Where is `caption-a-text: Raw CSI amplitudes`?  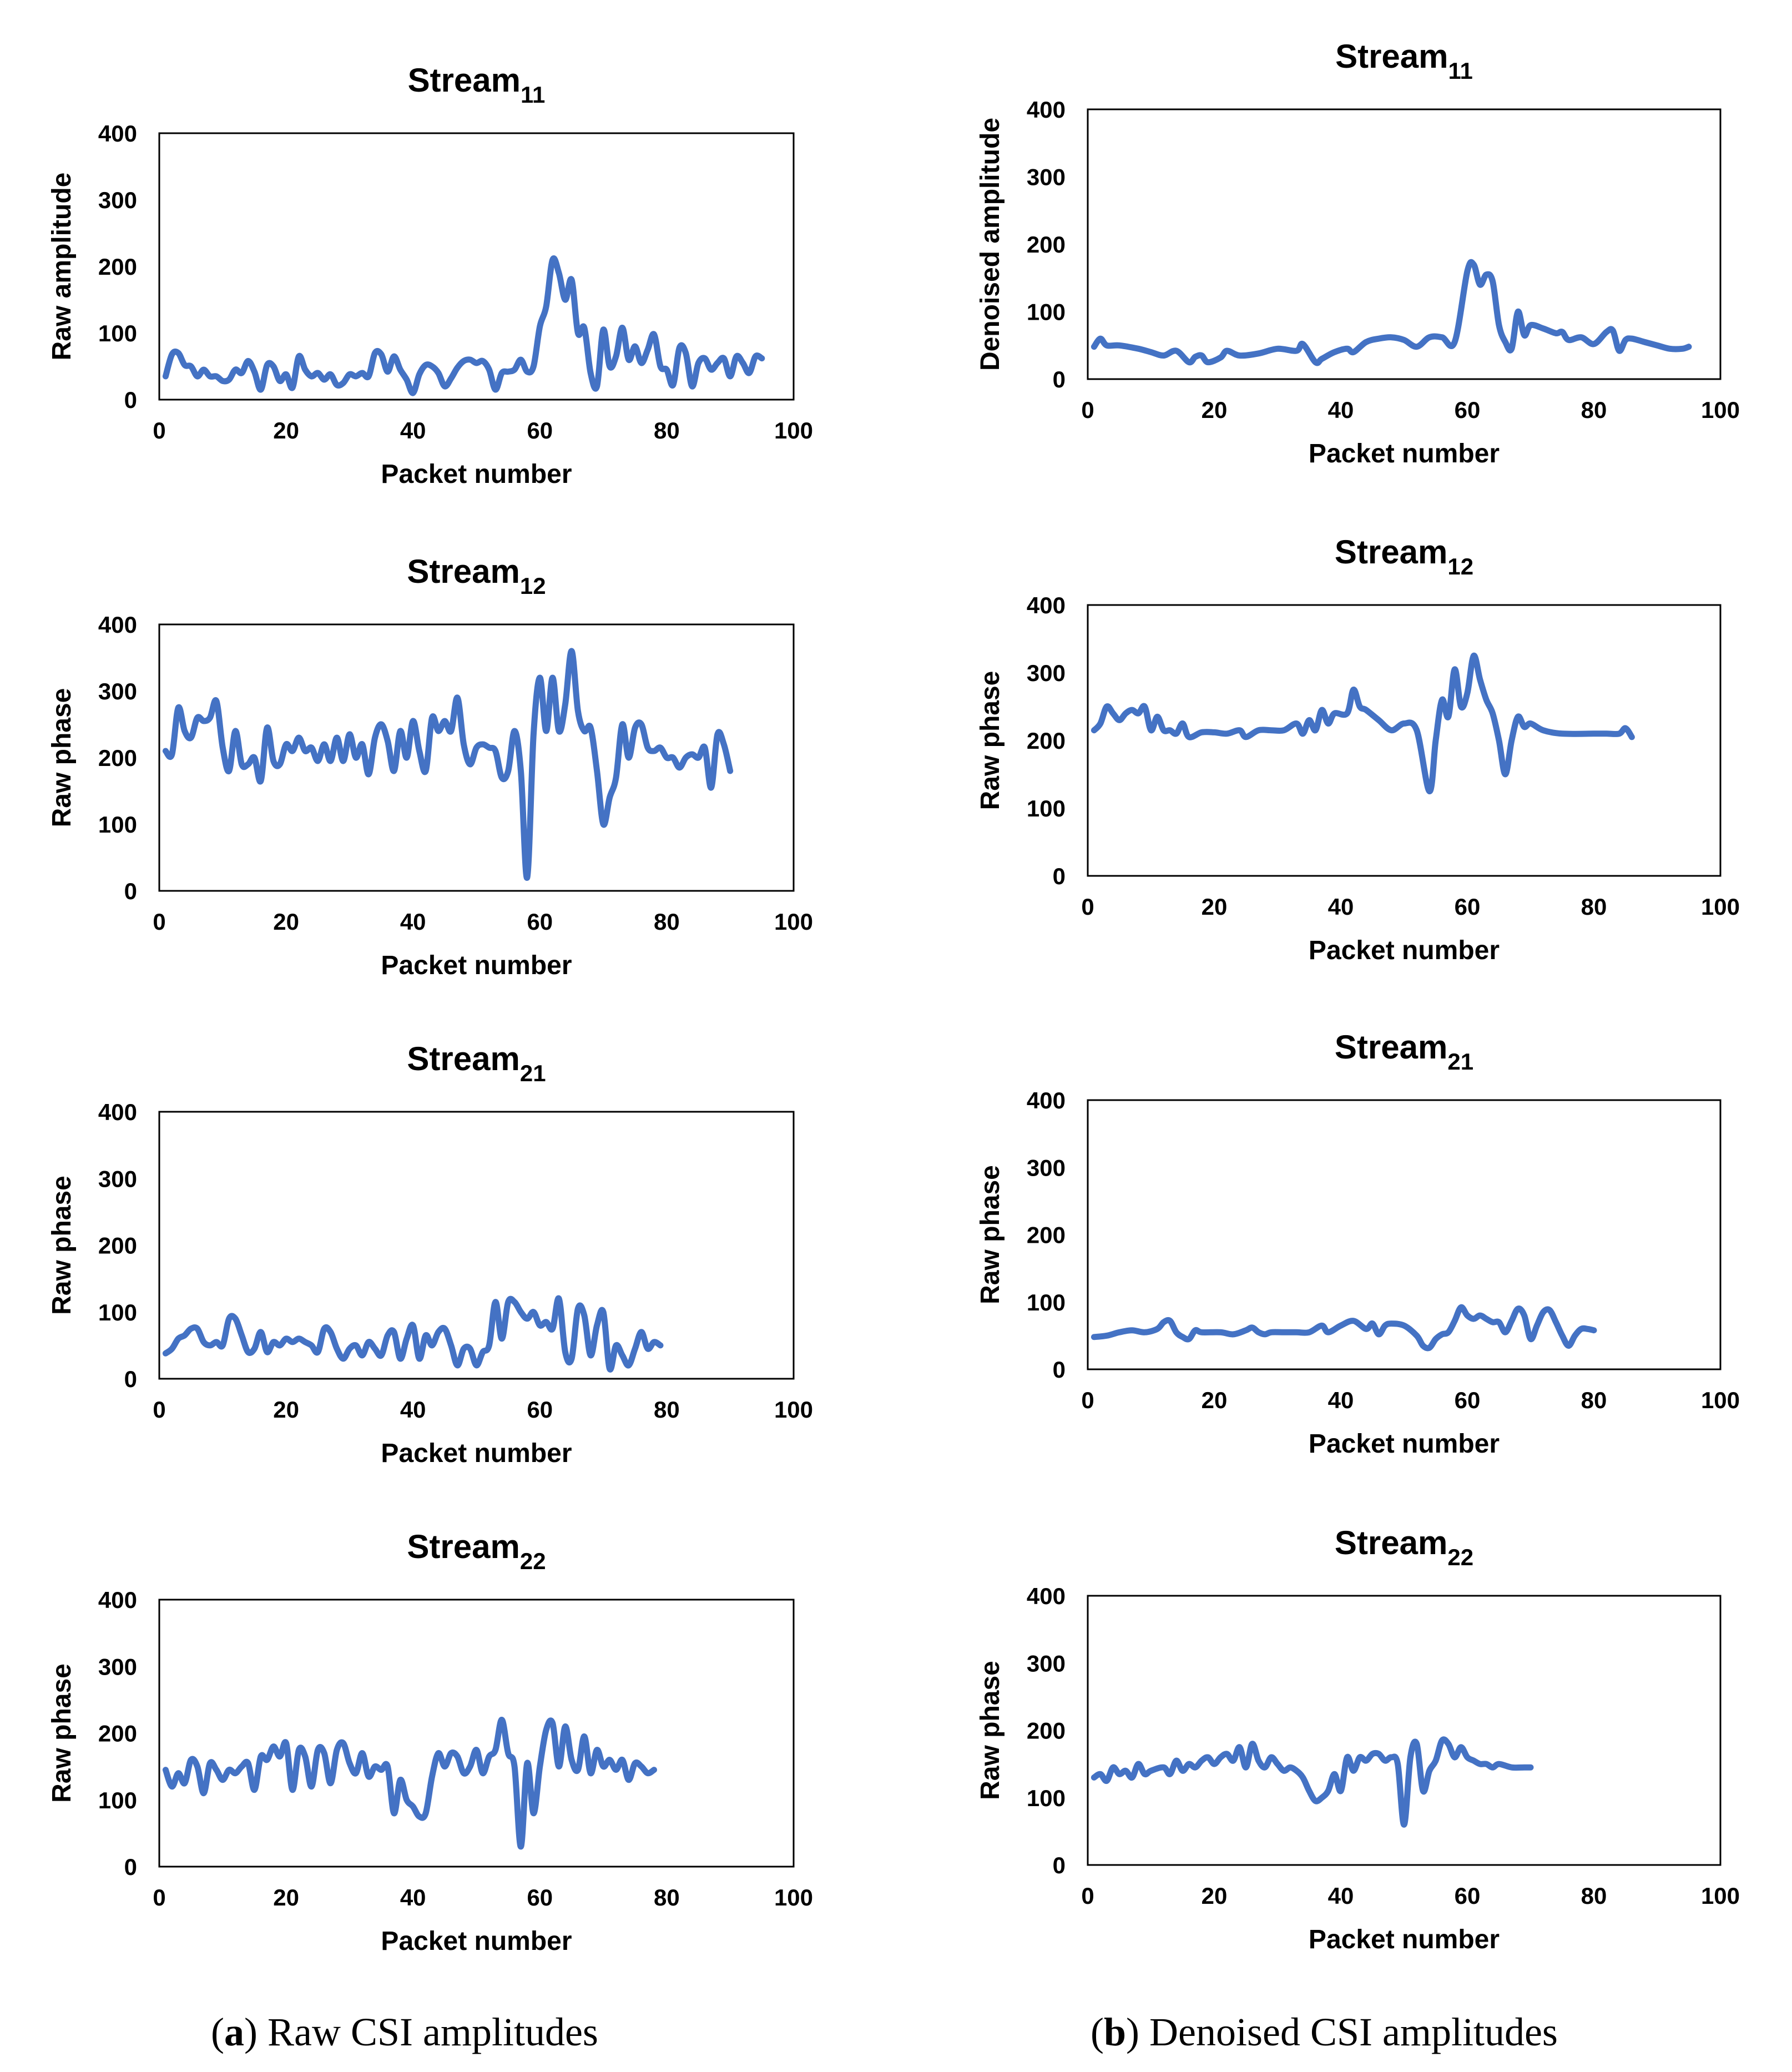 caption-a-text: Raw CSI amplitudes is located at coordinates (432, 2032).